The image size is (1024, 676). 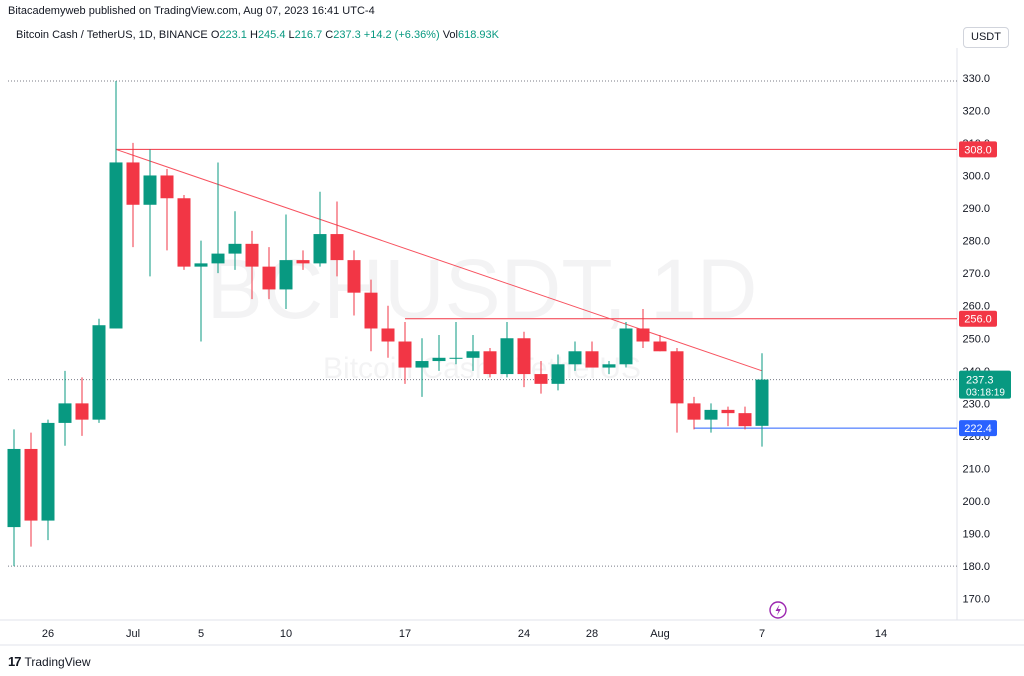 What do you see at coordinates (450, 35) in the screenshot?
I see `volume-label: Vol` at bounding box center [450, 35].